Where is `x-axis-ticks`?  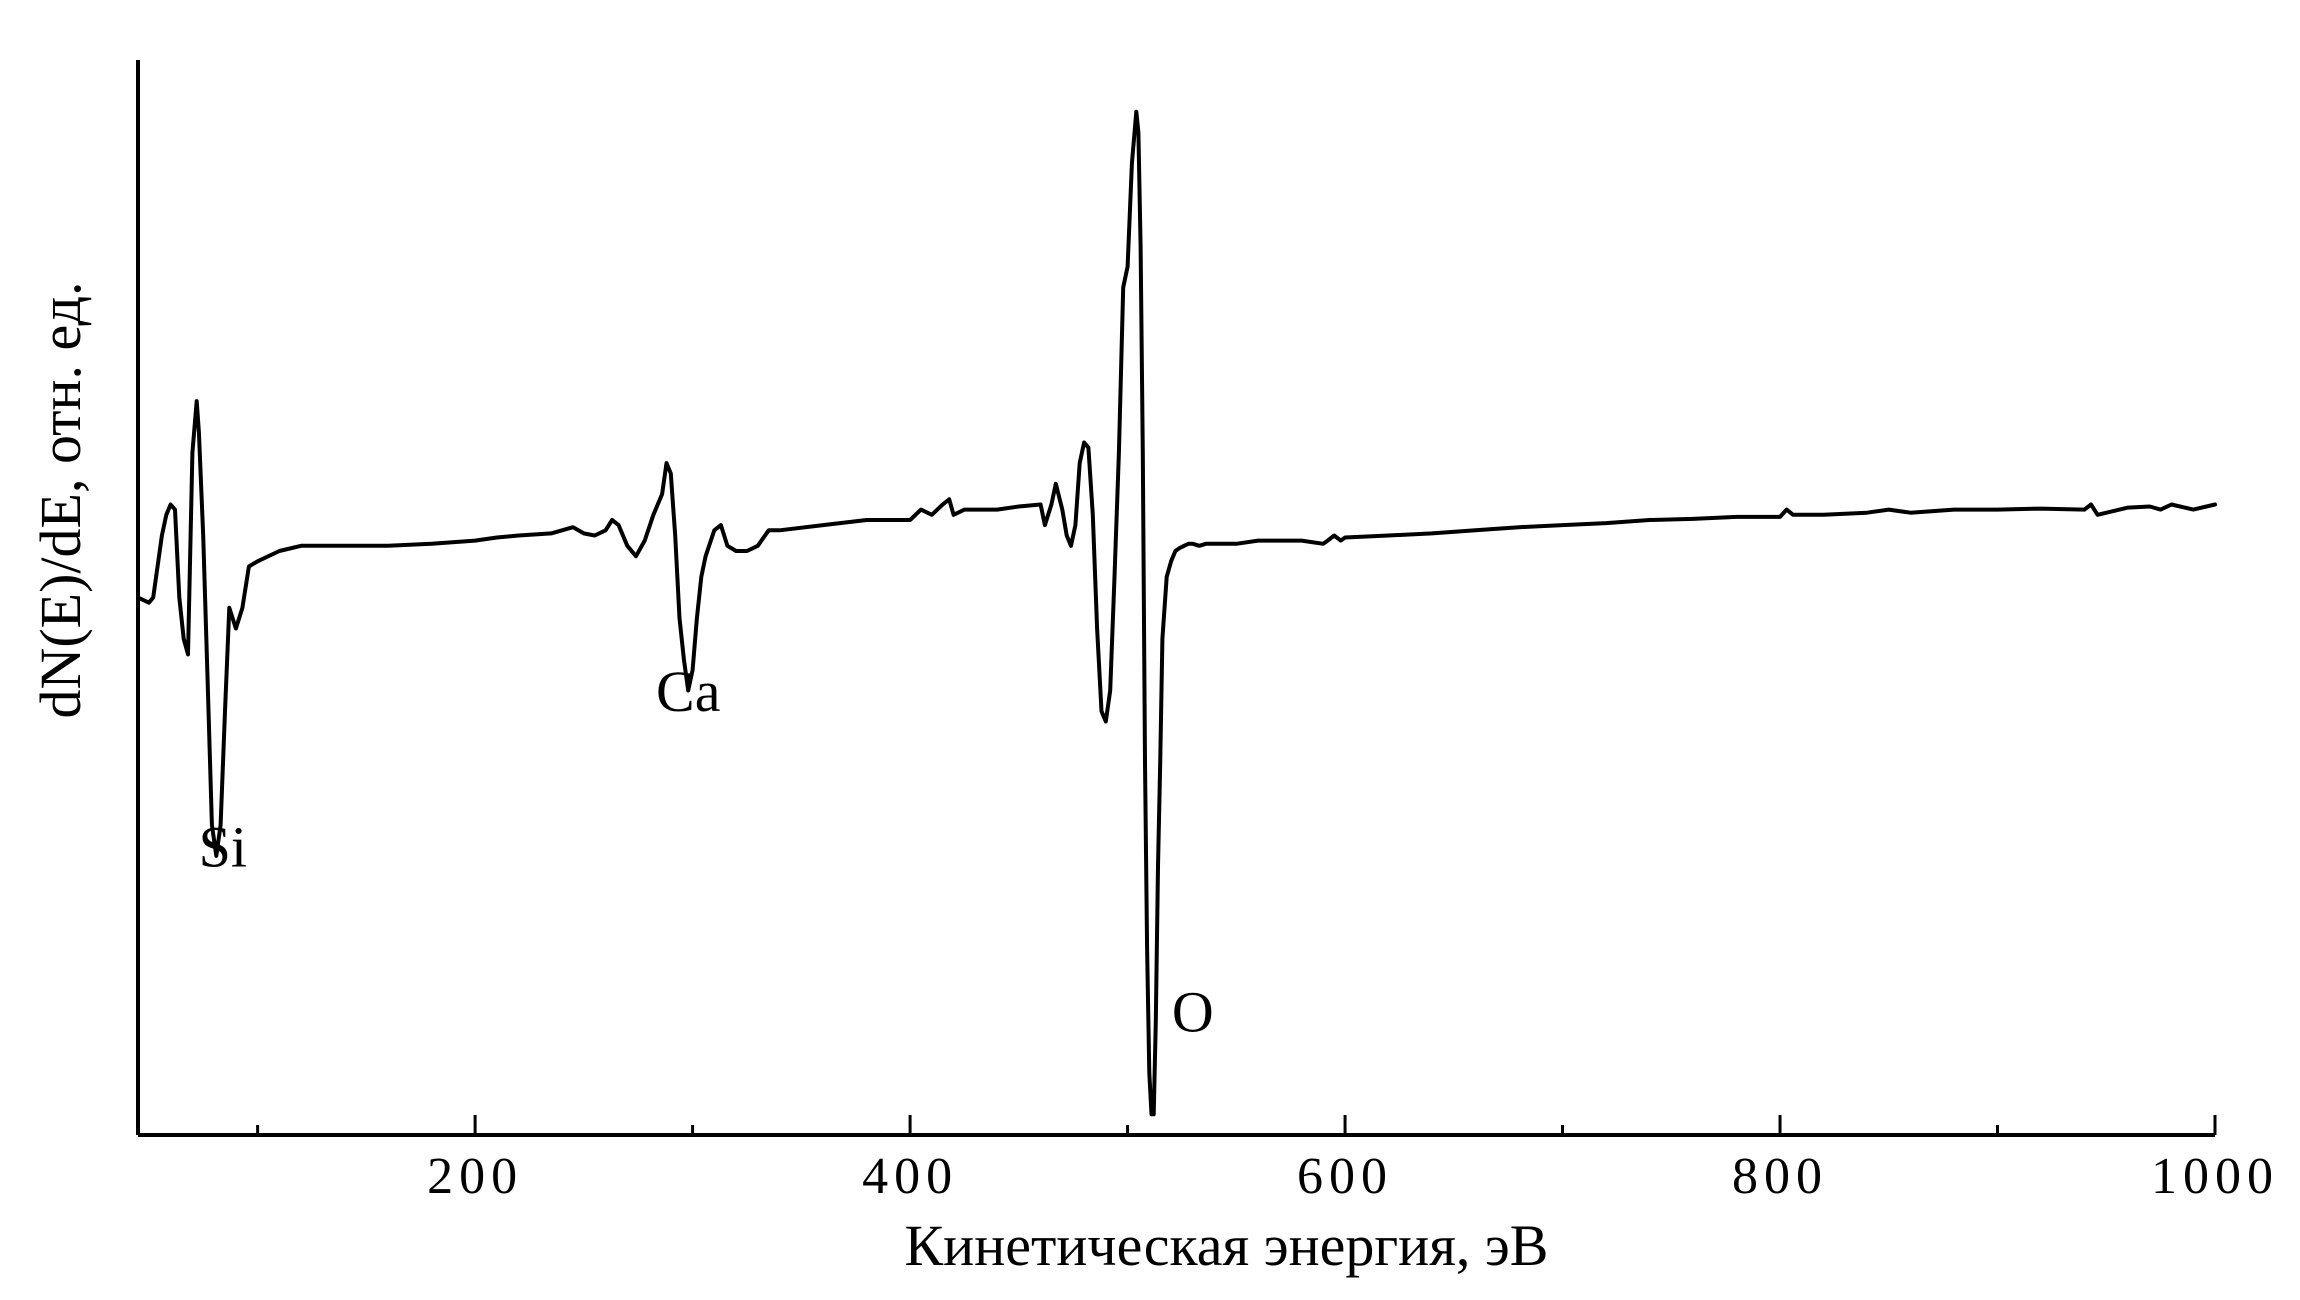 x-axis-ticks is located at coordinates (1236, 1125).